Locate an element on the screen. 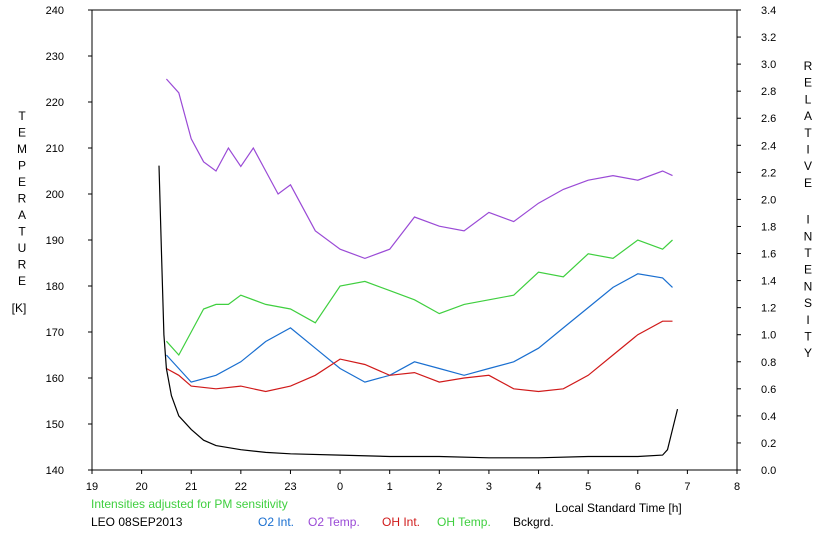 This screenshot has width=828, height=535. y-axis-label-right-letter: R is located at coordinates (808, 66).